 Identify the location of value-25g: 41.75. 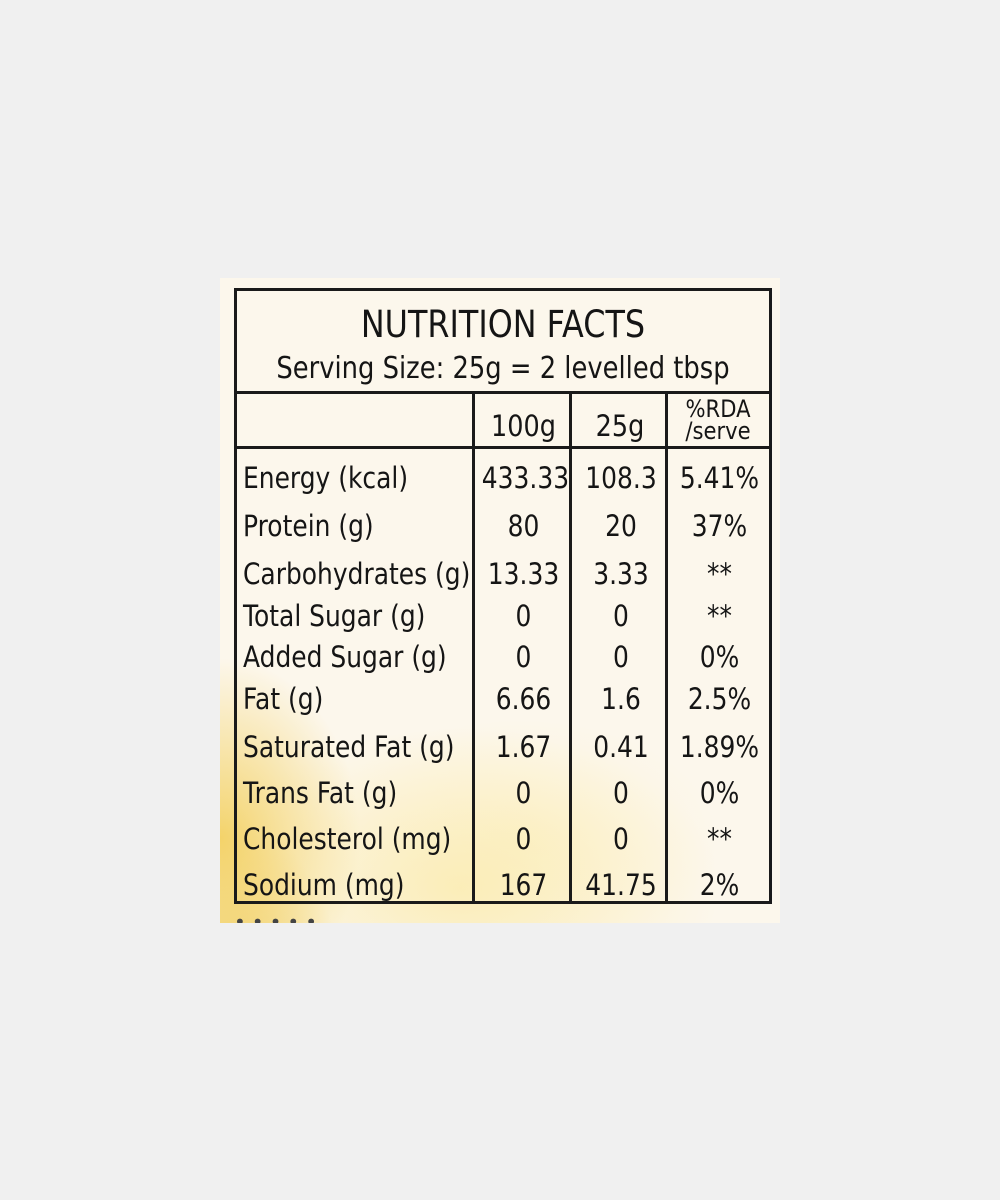
(621, 885).